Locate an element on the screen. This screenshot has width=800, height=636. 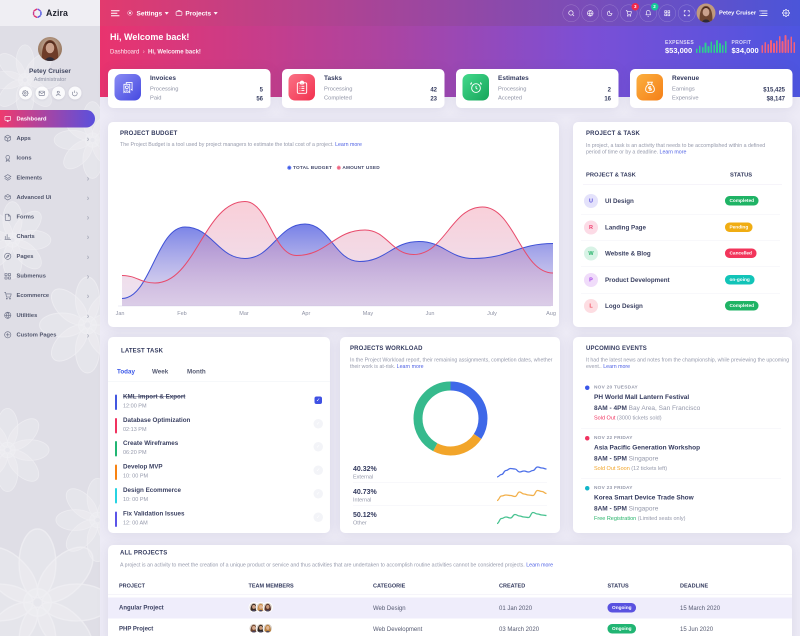
svg-text: Feb is located at coordinates (181, 314).